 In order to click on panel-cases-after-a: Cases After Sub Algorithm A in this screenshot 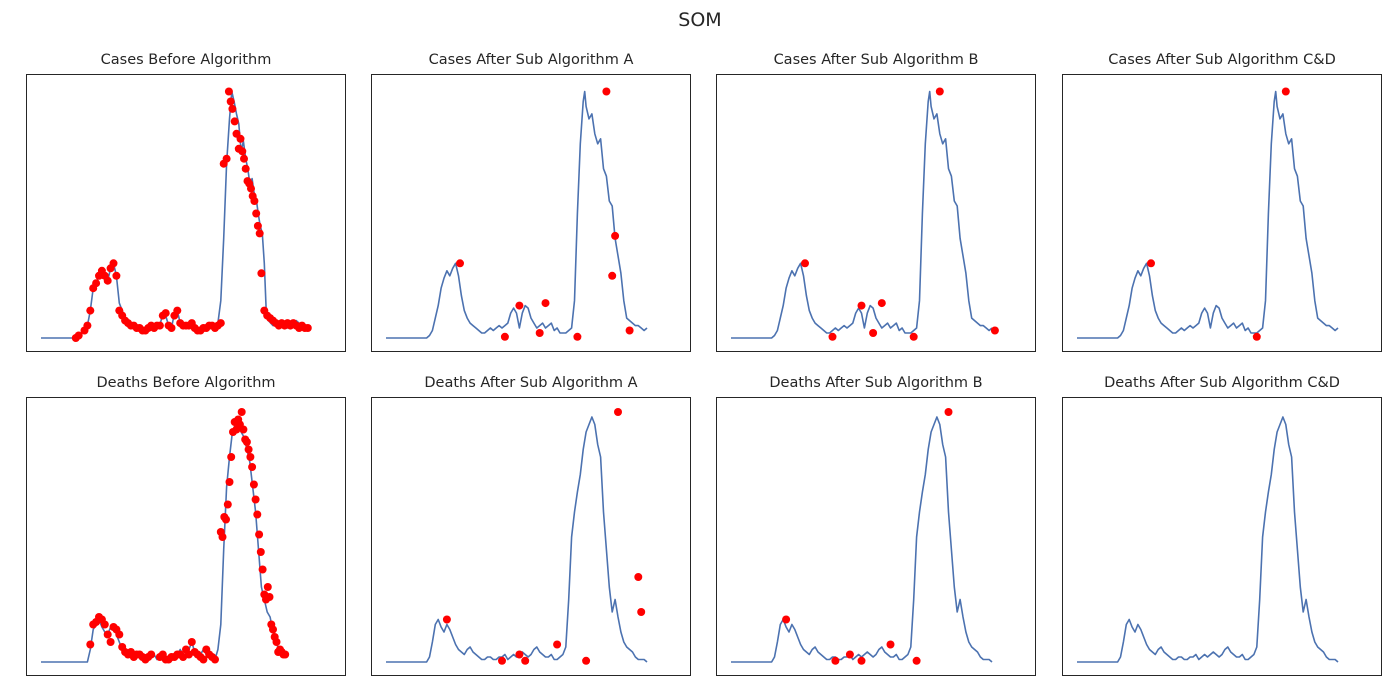, I will do `click(531, 202)`.